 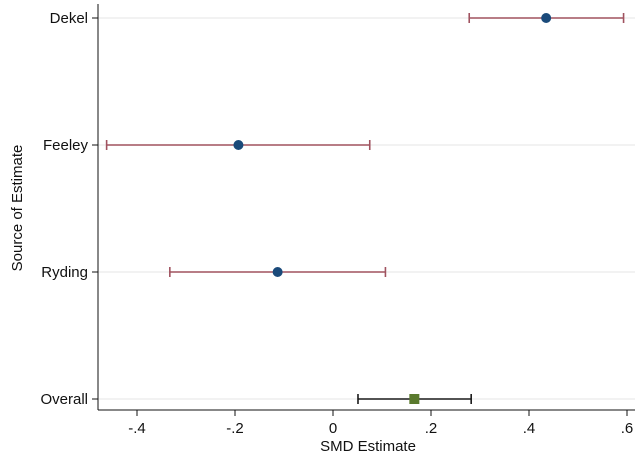 What do you see at coordinates (64, 399) in the screenshot?
I see `y-category-label-overall: Overall` at bounding box center [64, 399].